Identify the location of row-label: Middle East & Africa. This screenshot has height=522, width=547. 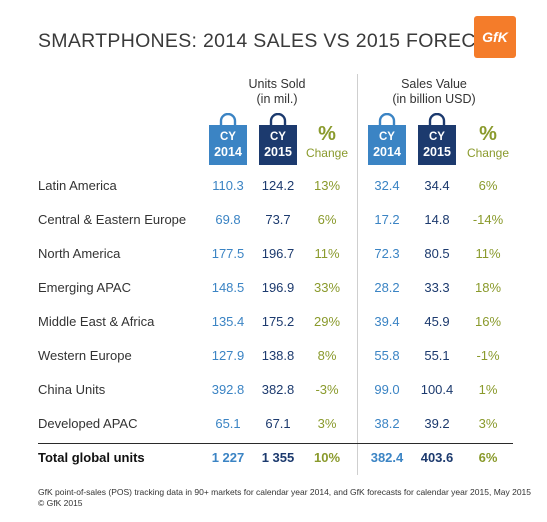
(96, 321).